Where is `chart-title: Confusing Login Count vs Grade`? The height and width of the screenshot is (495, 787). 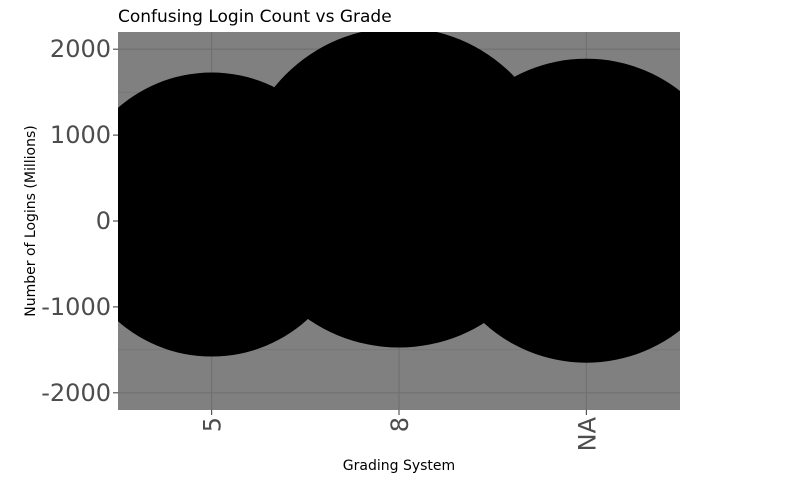
chart-title: Confusing Login Count vs Grade is located at coordinates (255, 17).